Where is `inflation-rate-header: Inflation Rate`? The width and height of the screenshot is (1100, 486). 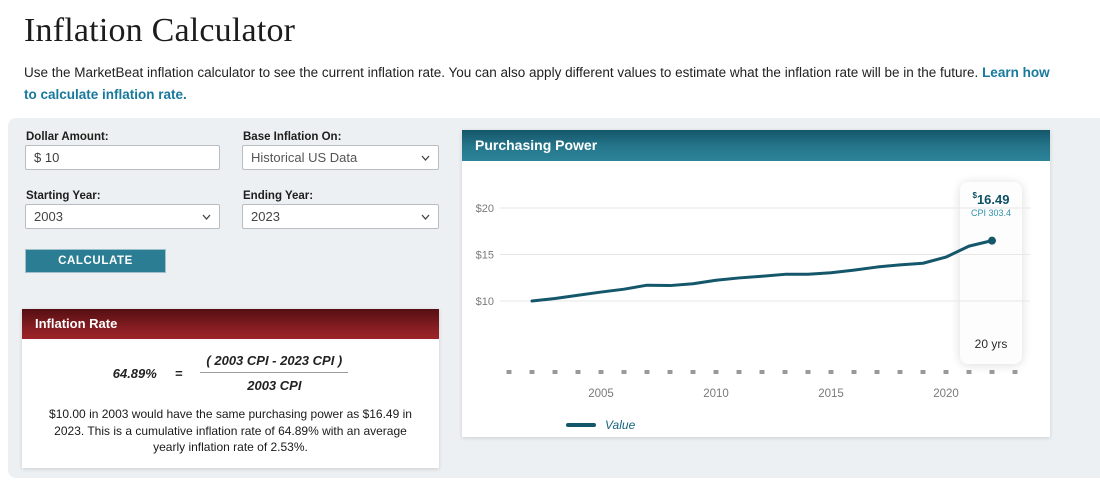
inflation-rate-header: Inflation Rate is located at coordinates (230, 324).